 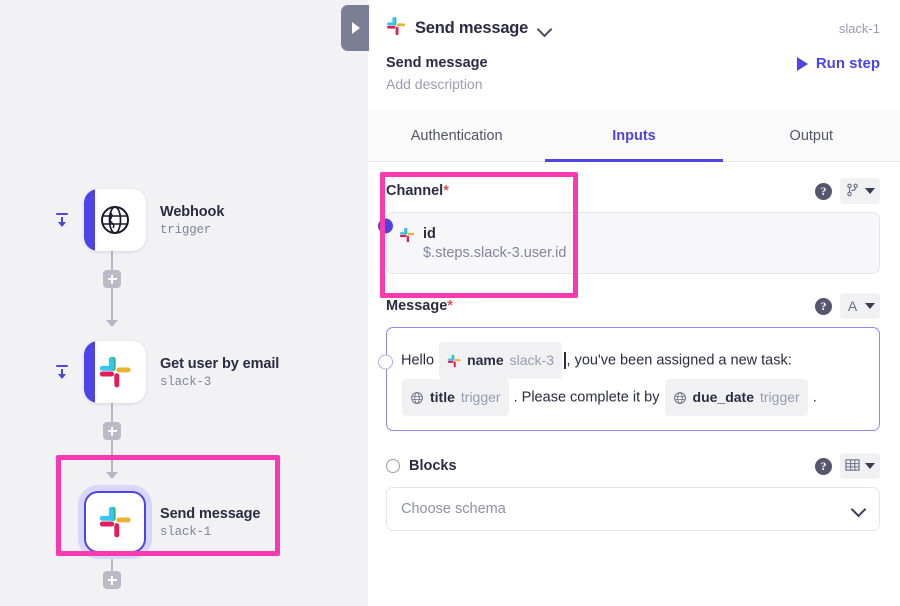 I want to click on message-text-4: ., so click(x=814, y=397).